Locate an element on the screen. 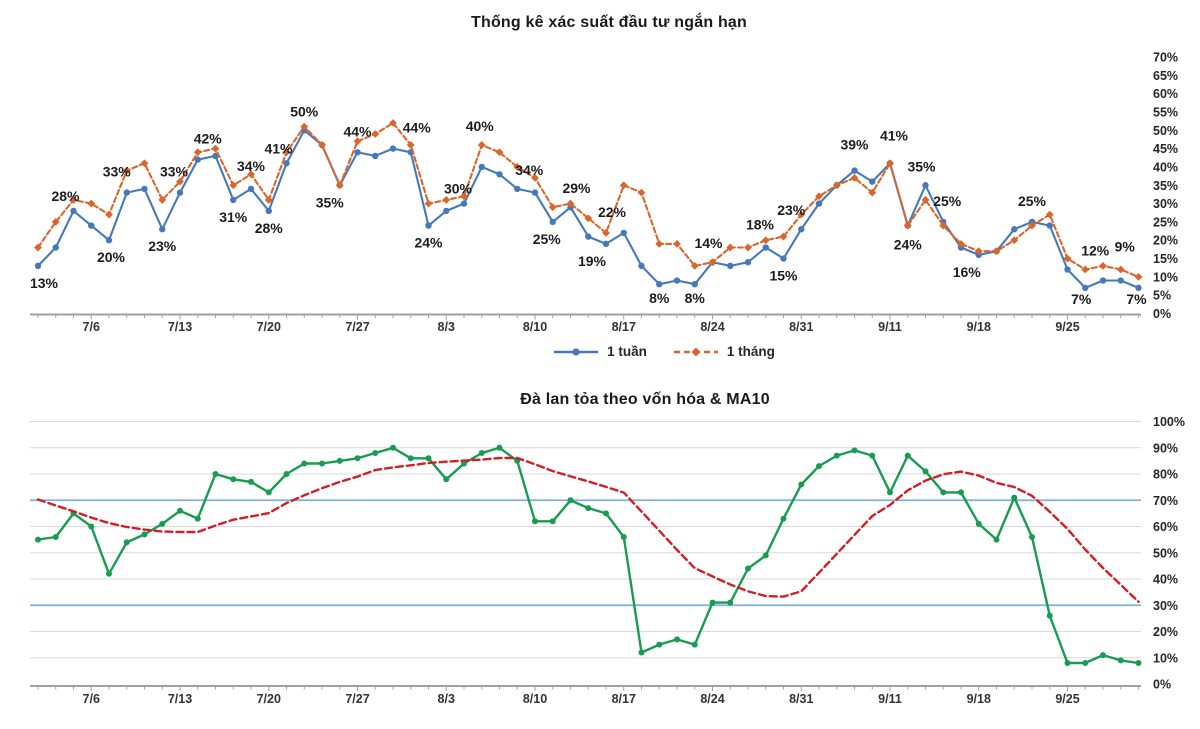  data-label: 50% is located at coordinates (304, 111).